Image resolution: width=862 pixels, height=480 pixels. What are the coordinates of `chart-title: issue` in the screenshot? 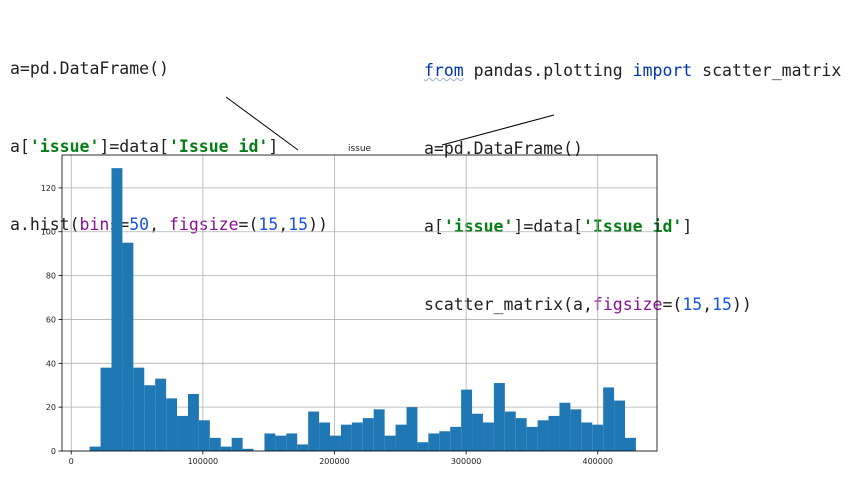 It's located at (360, 149).